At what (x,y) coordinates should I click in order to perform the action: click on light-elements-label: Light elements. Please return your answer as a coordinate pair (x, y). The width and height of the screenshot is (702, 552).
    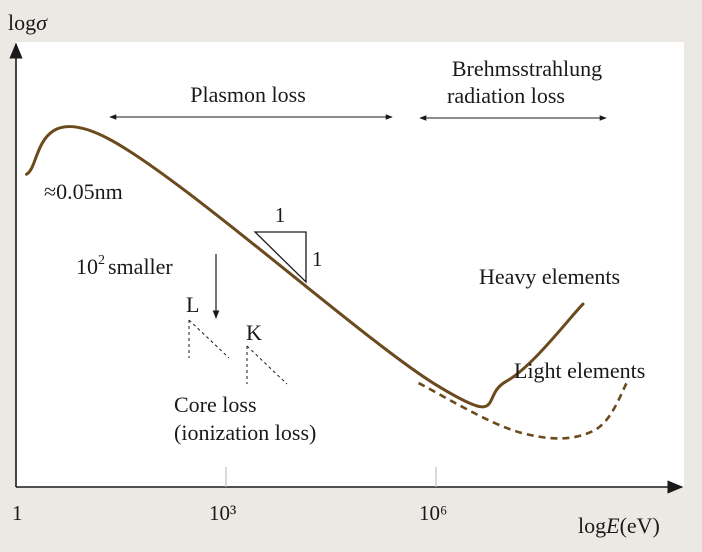
    Looking at the image, I should click on (579, 370).